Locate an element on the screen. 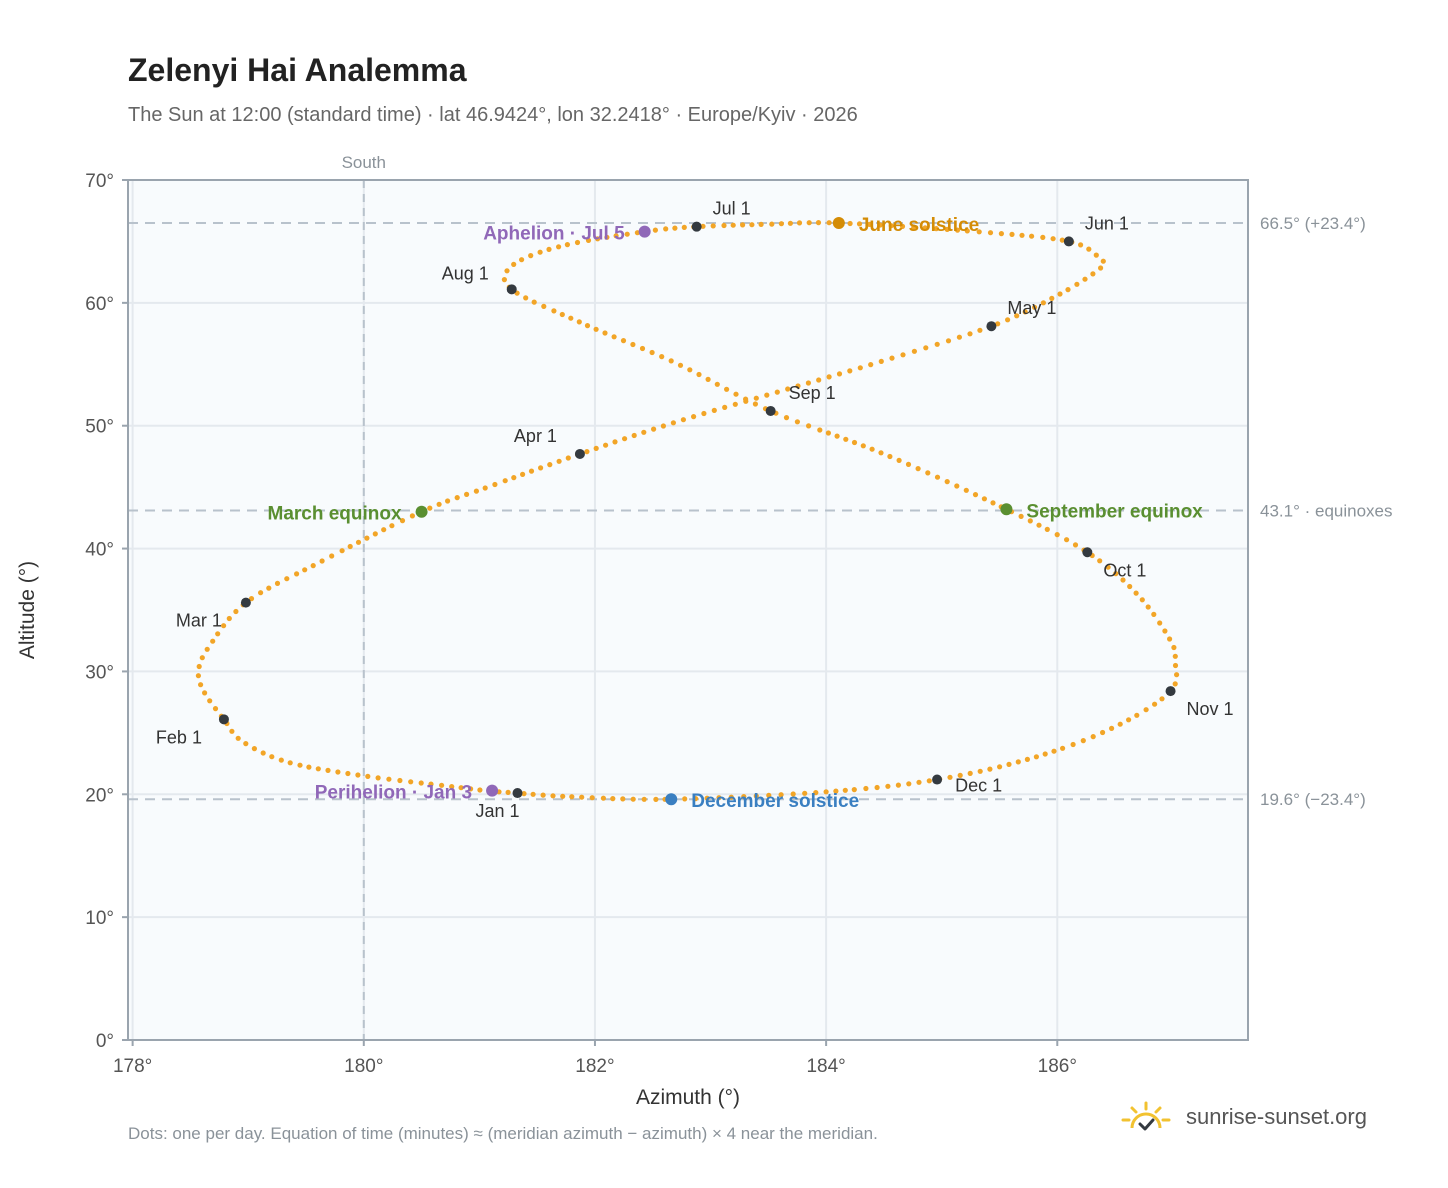 This screenshot has width=1448, height=1188. event-marker is located at coordinates (671, 799).